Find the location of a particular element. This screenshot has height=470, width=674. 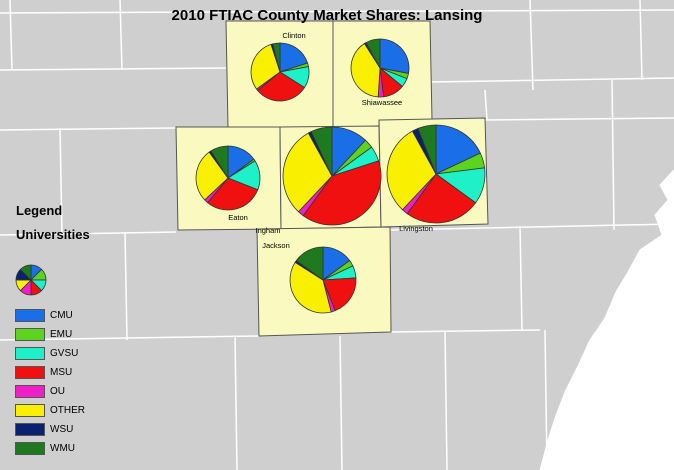

jackson-slice-other is located at coordinates (310, 287).